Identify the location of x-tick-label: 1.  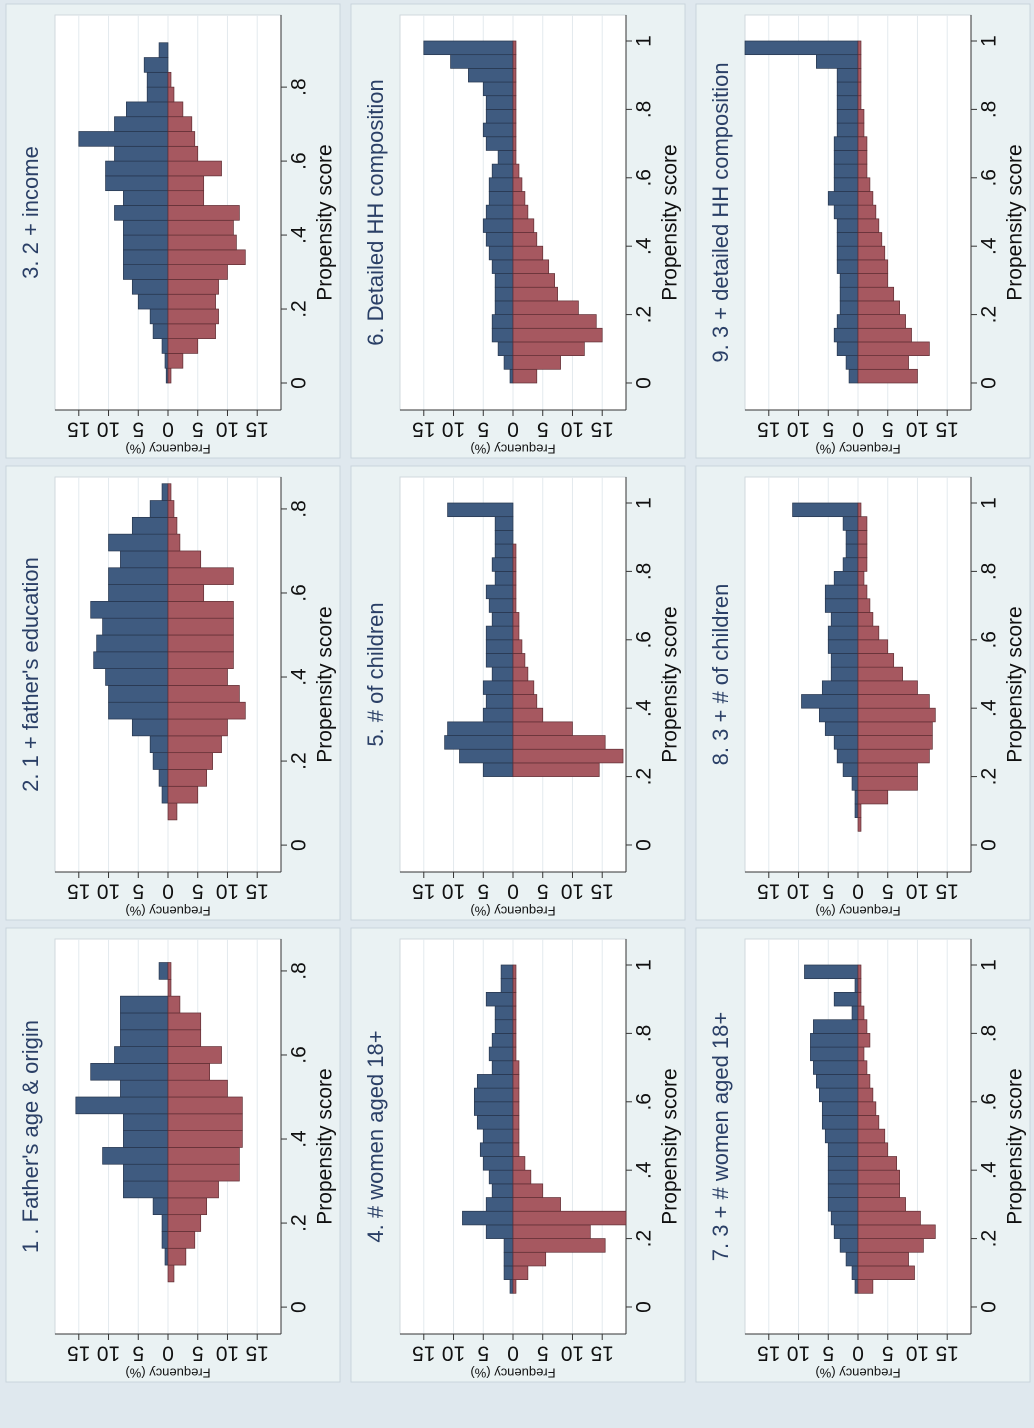
(644, 41).